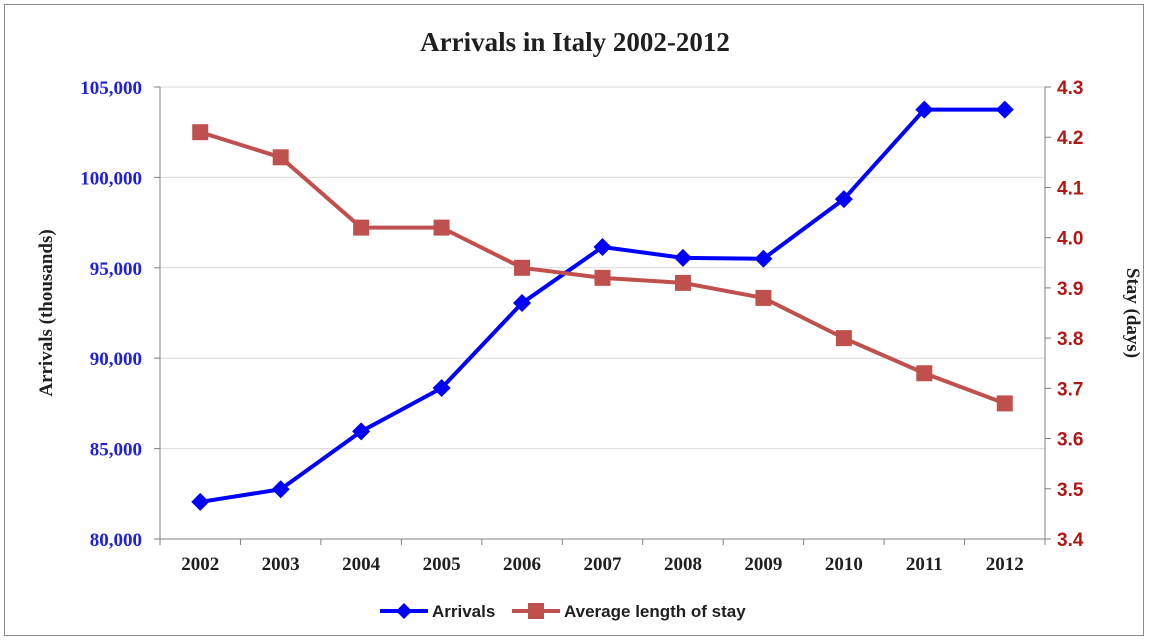 The height and width of the screenshot is (642, 1150). Describe the element at coordinates (844, 564) in the screenshot. I see `x-tick-label: 2010` at that location.